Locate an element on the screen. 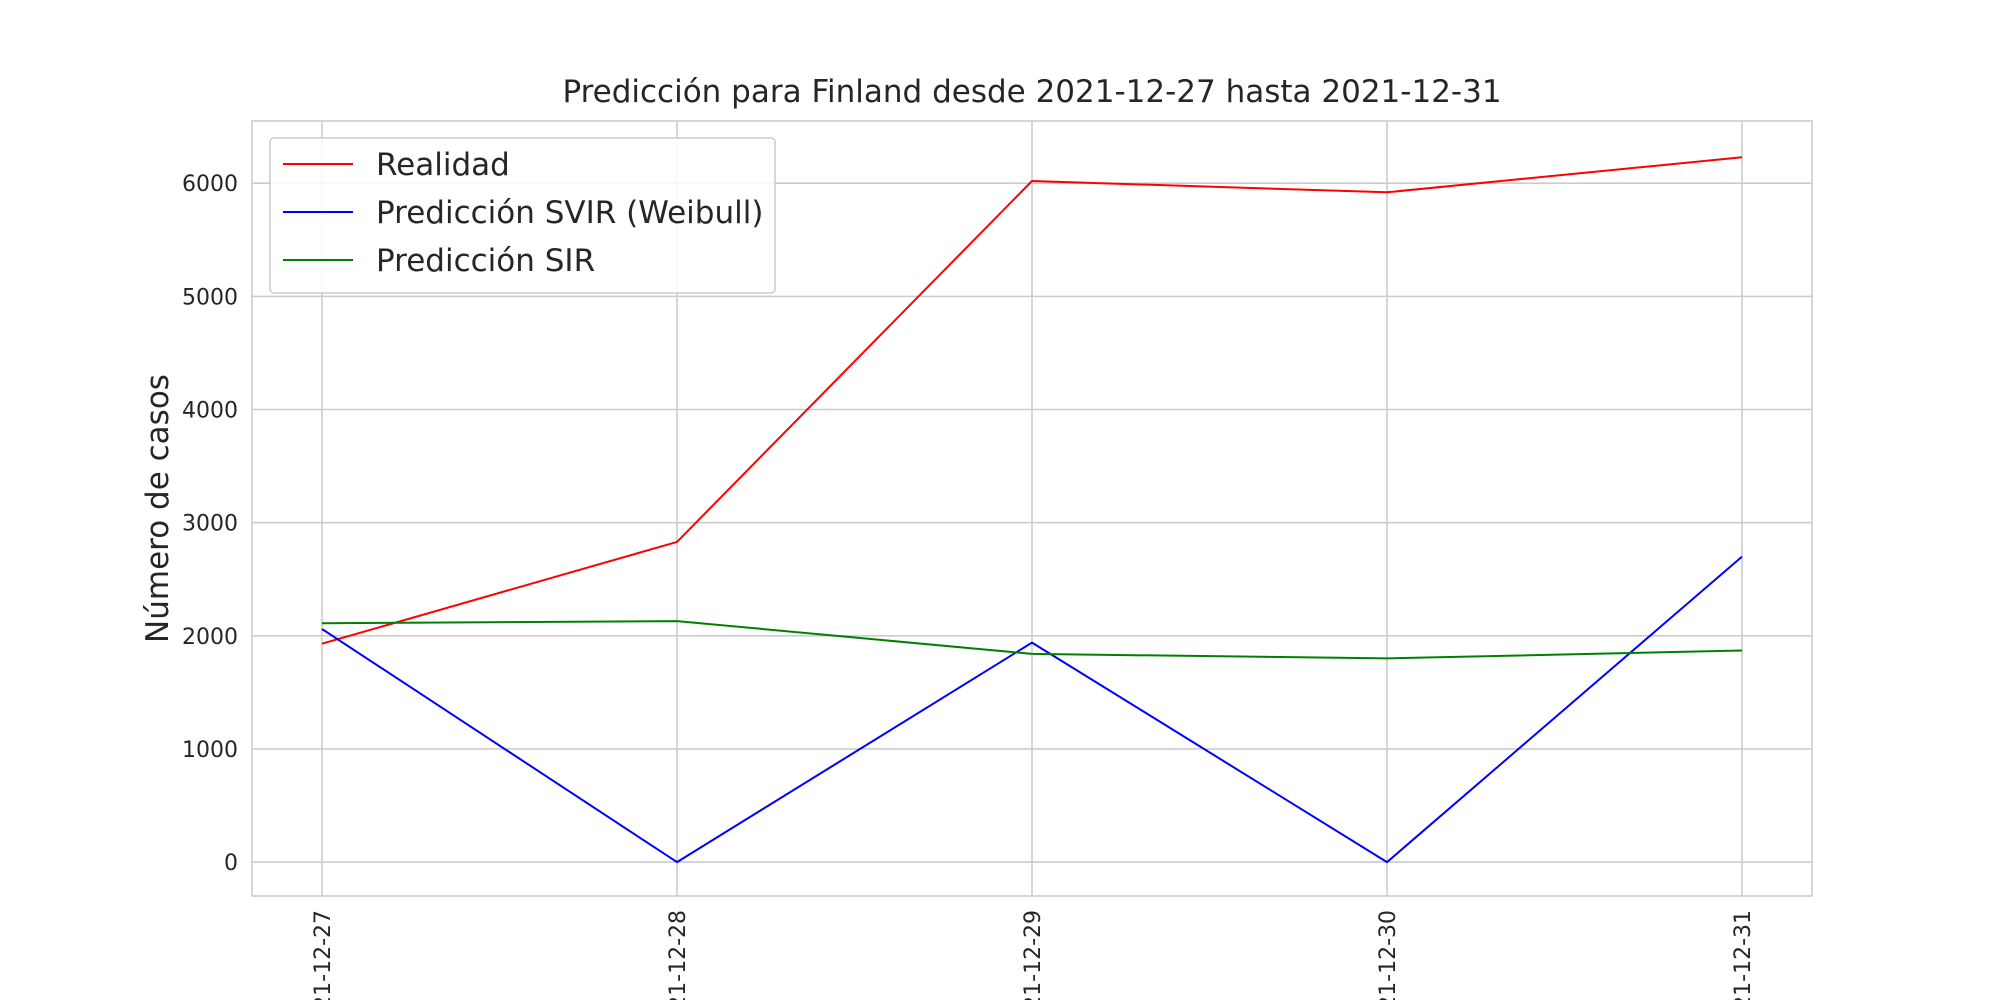 Image resolution: width=2000 pixels, height=1000 pixels. legend-label-2: Predicción SVIR (Weibull) is located at coordinates (569, 213).